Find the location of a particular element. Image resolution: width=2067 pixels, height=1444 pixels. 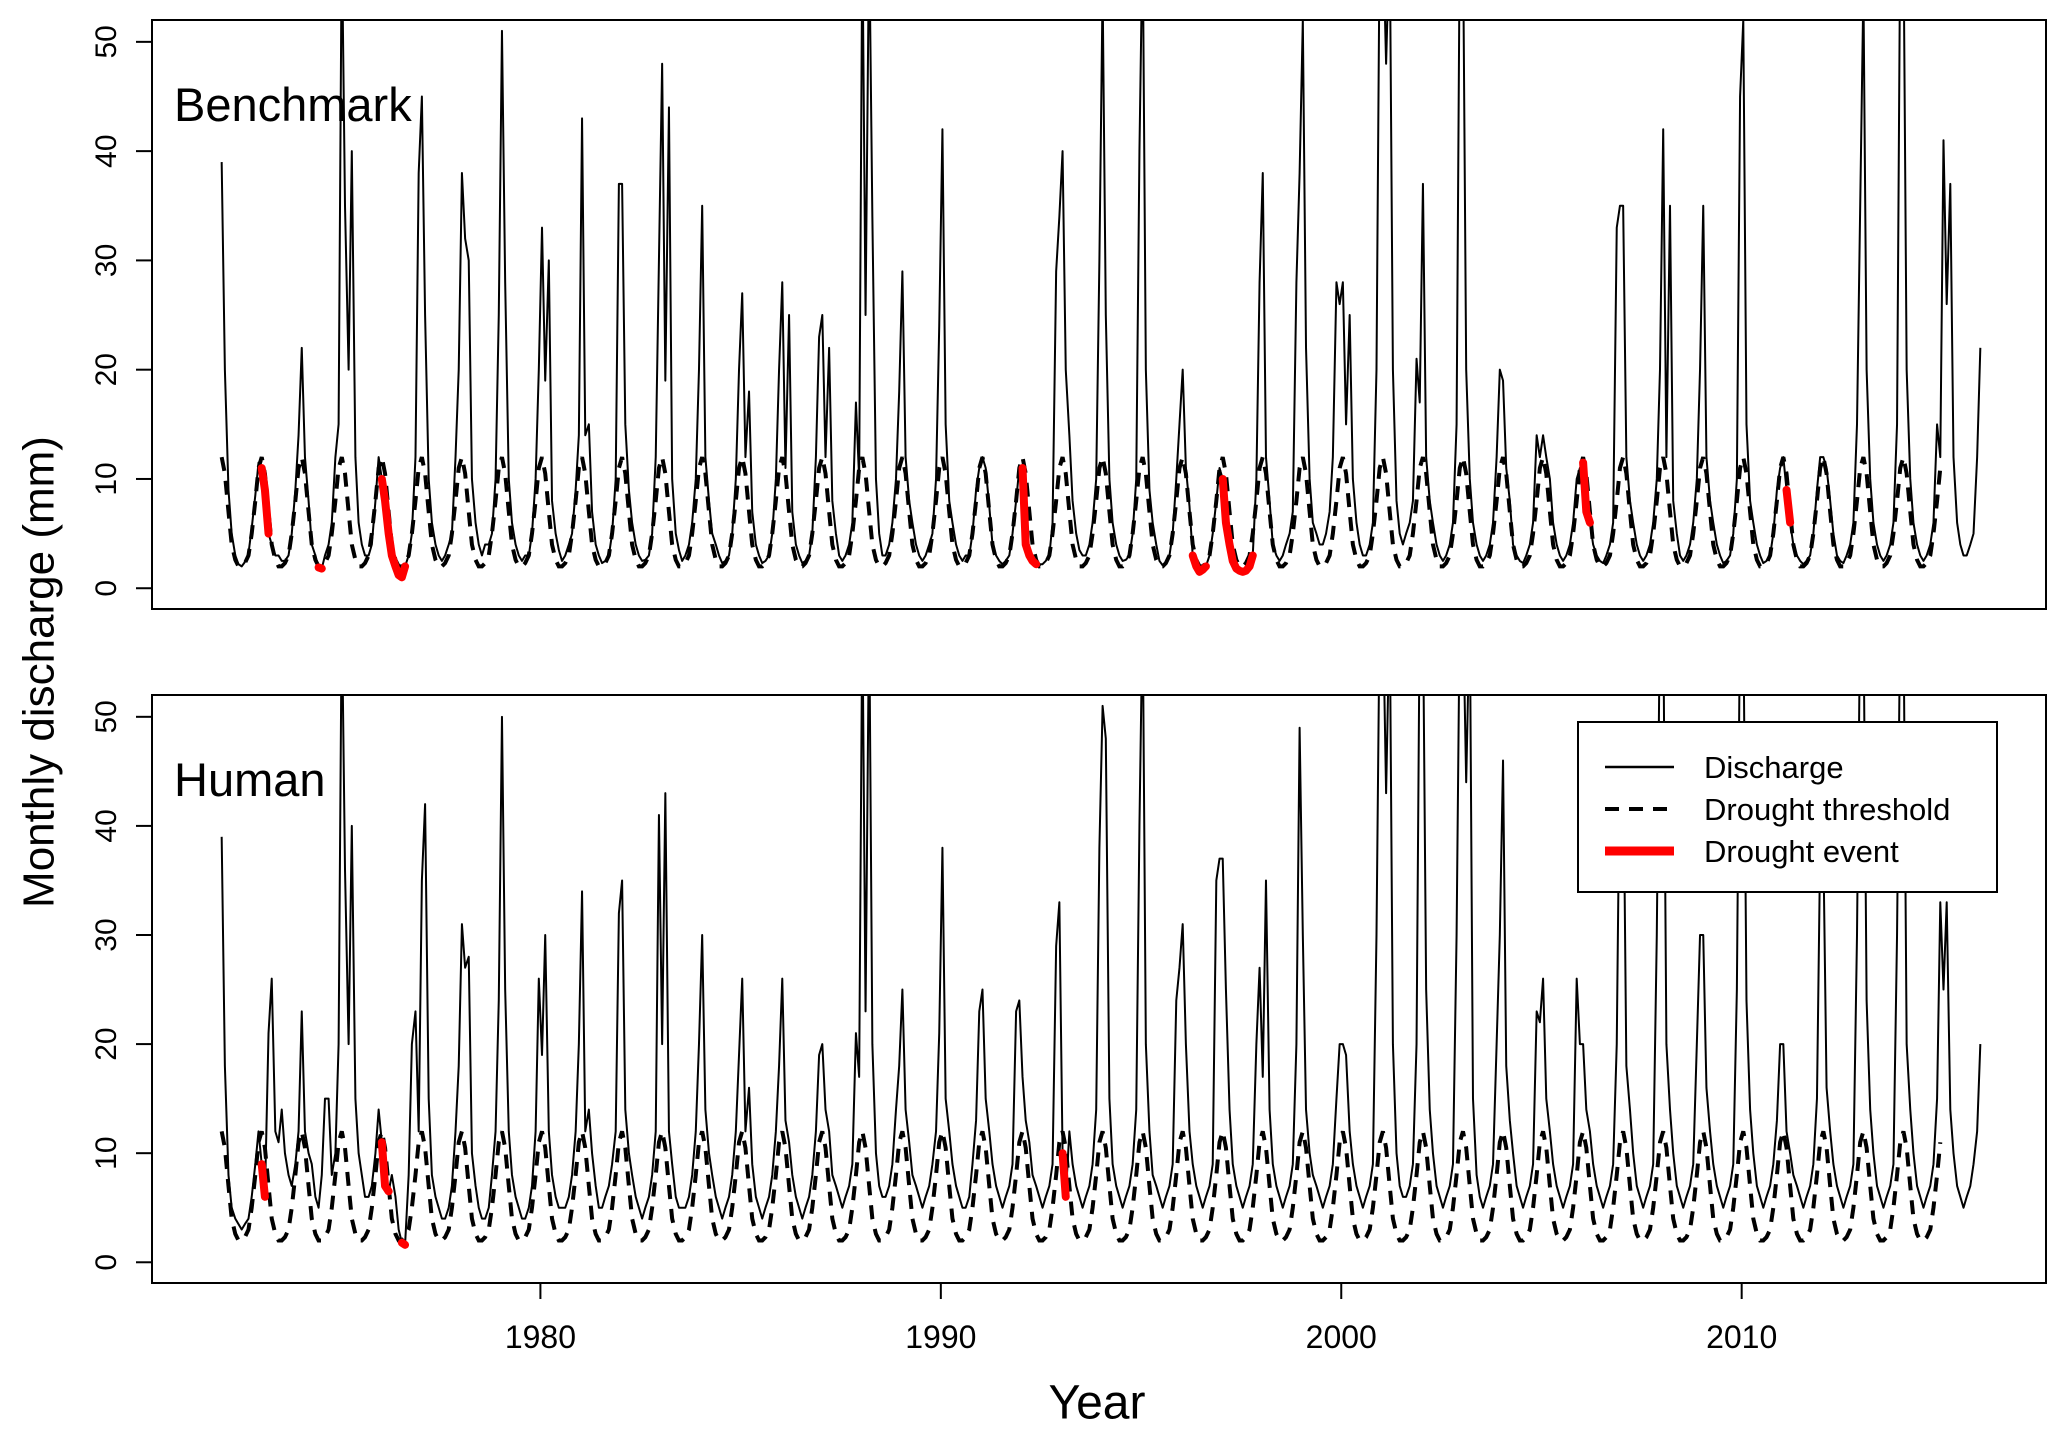

panel-label: Benchmark is located at coordinates (293, 104).